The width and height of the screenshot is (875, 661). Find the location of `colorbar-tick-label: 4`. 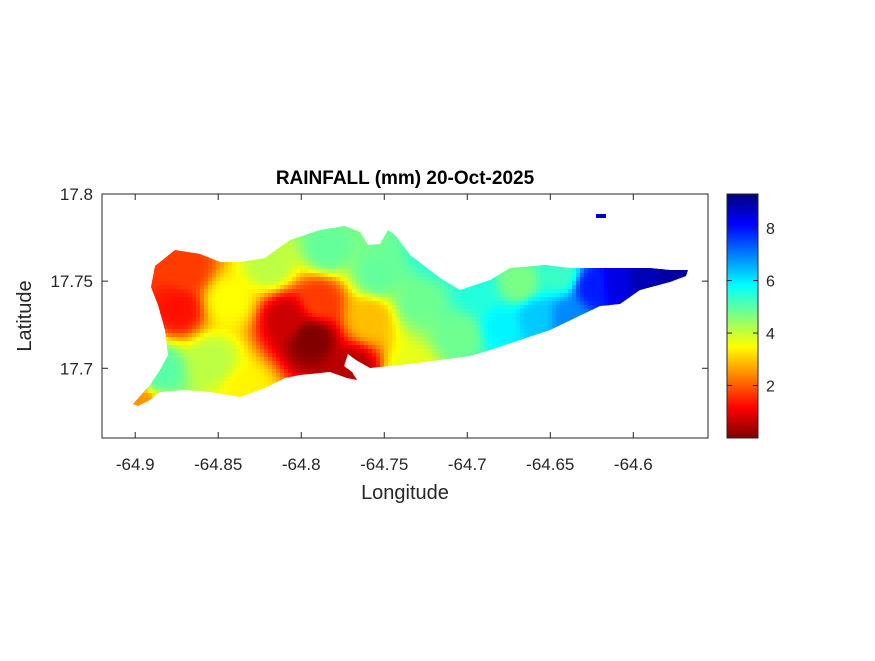

colorbar-tick-label: 4 is located at coordinates (770, 334).